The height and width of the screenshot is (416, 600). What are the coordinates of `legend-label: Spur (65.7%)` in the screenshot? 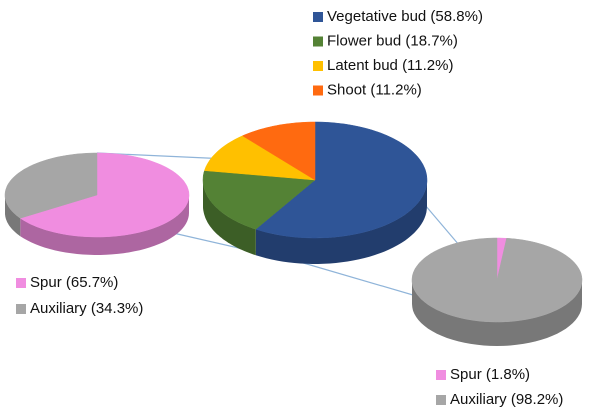 It's located at (74, 282).